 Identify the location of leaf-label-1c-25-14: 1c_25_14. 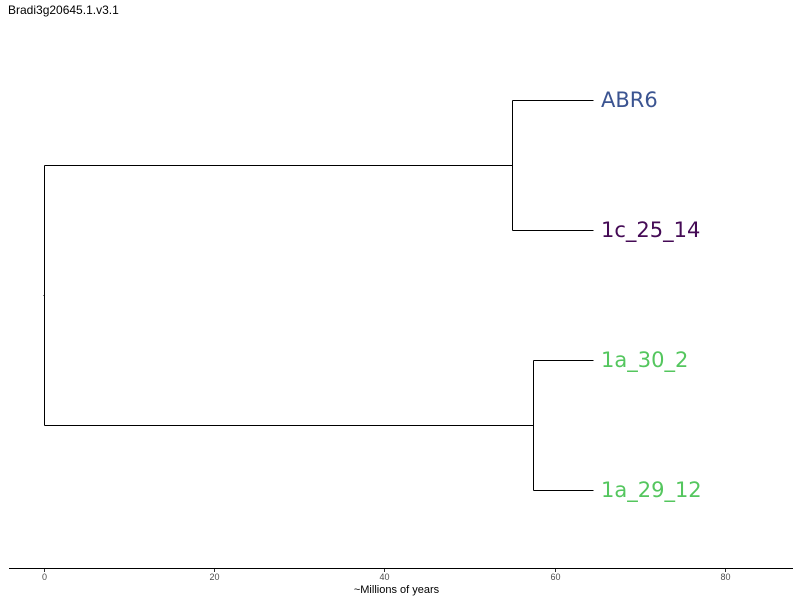
(650, 230).